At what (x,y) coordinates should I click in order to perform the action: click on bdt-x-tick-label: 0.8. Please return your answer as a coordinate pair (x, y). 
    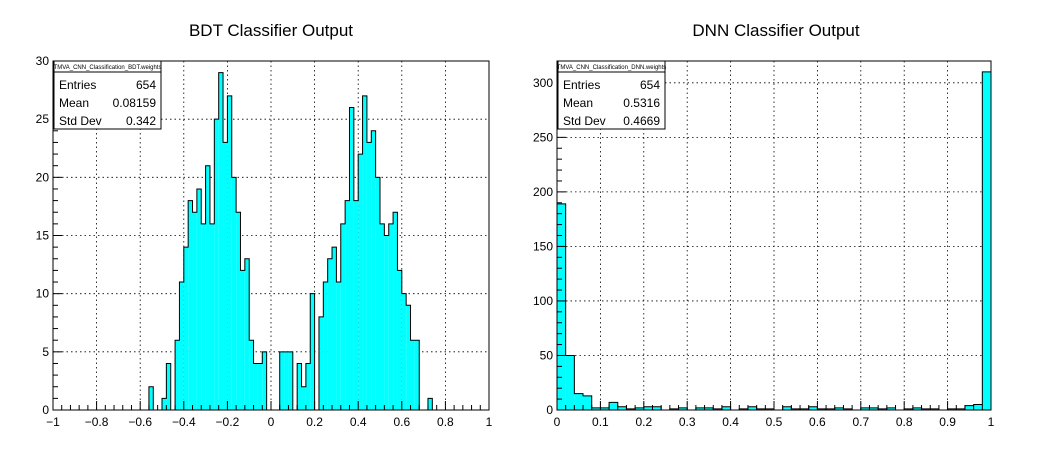
    Looking at the image, I should click on (445, 422).